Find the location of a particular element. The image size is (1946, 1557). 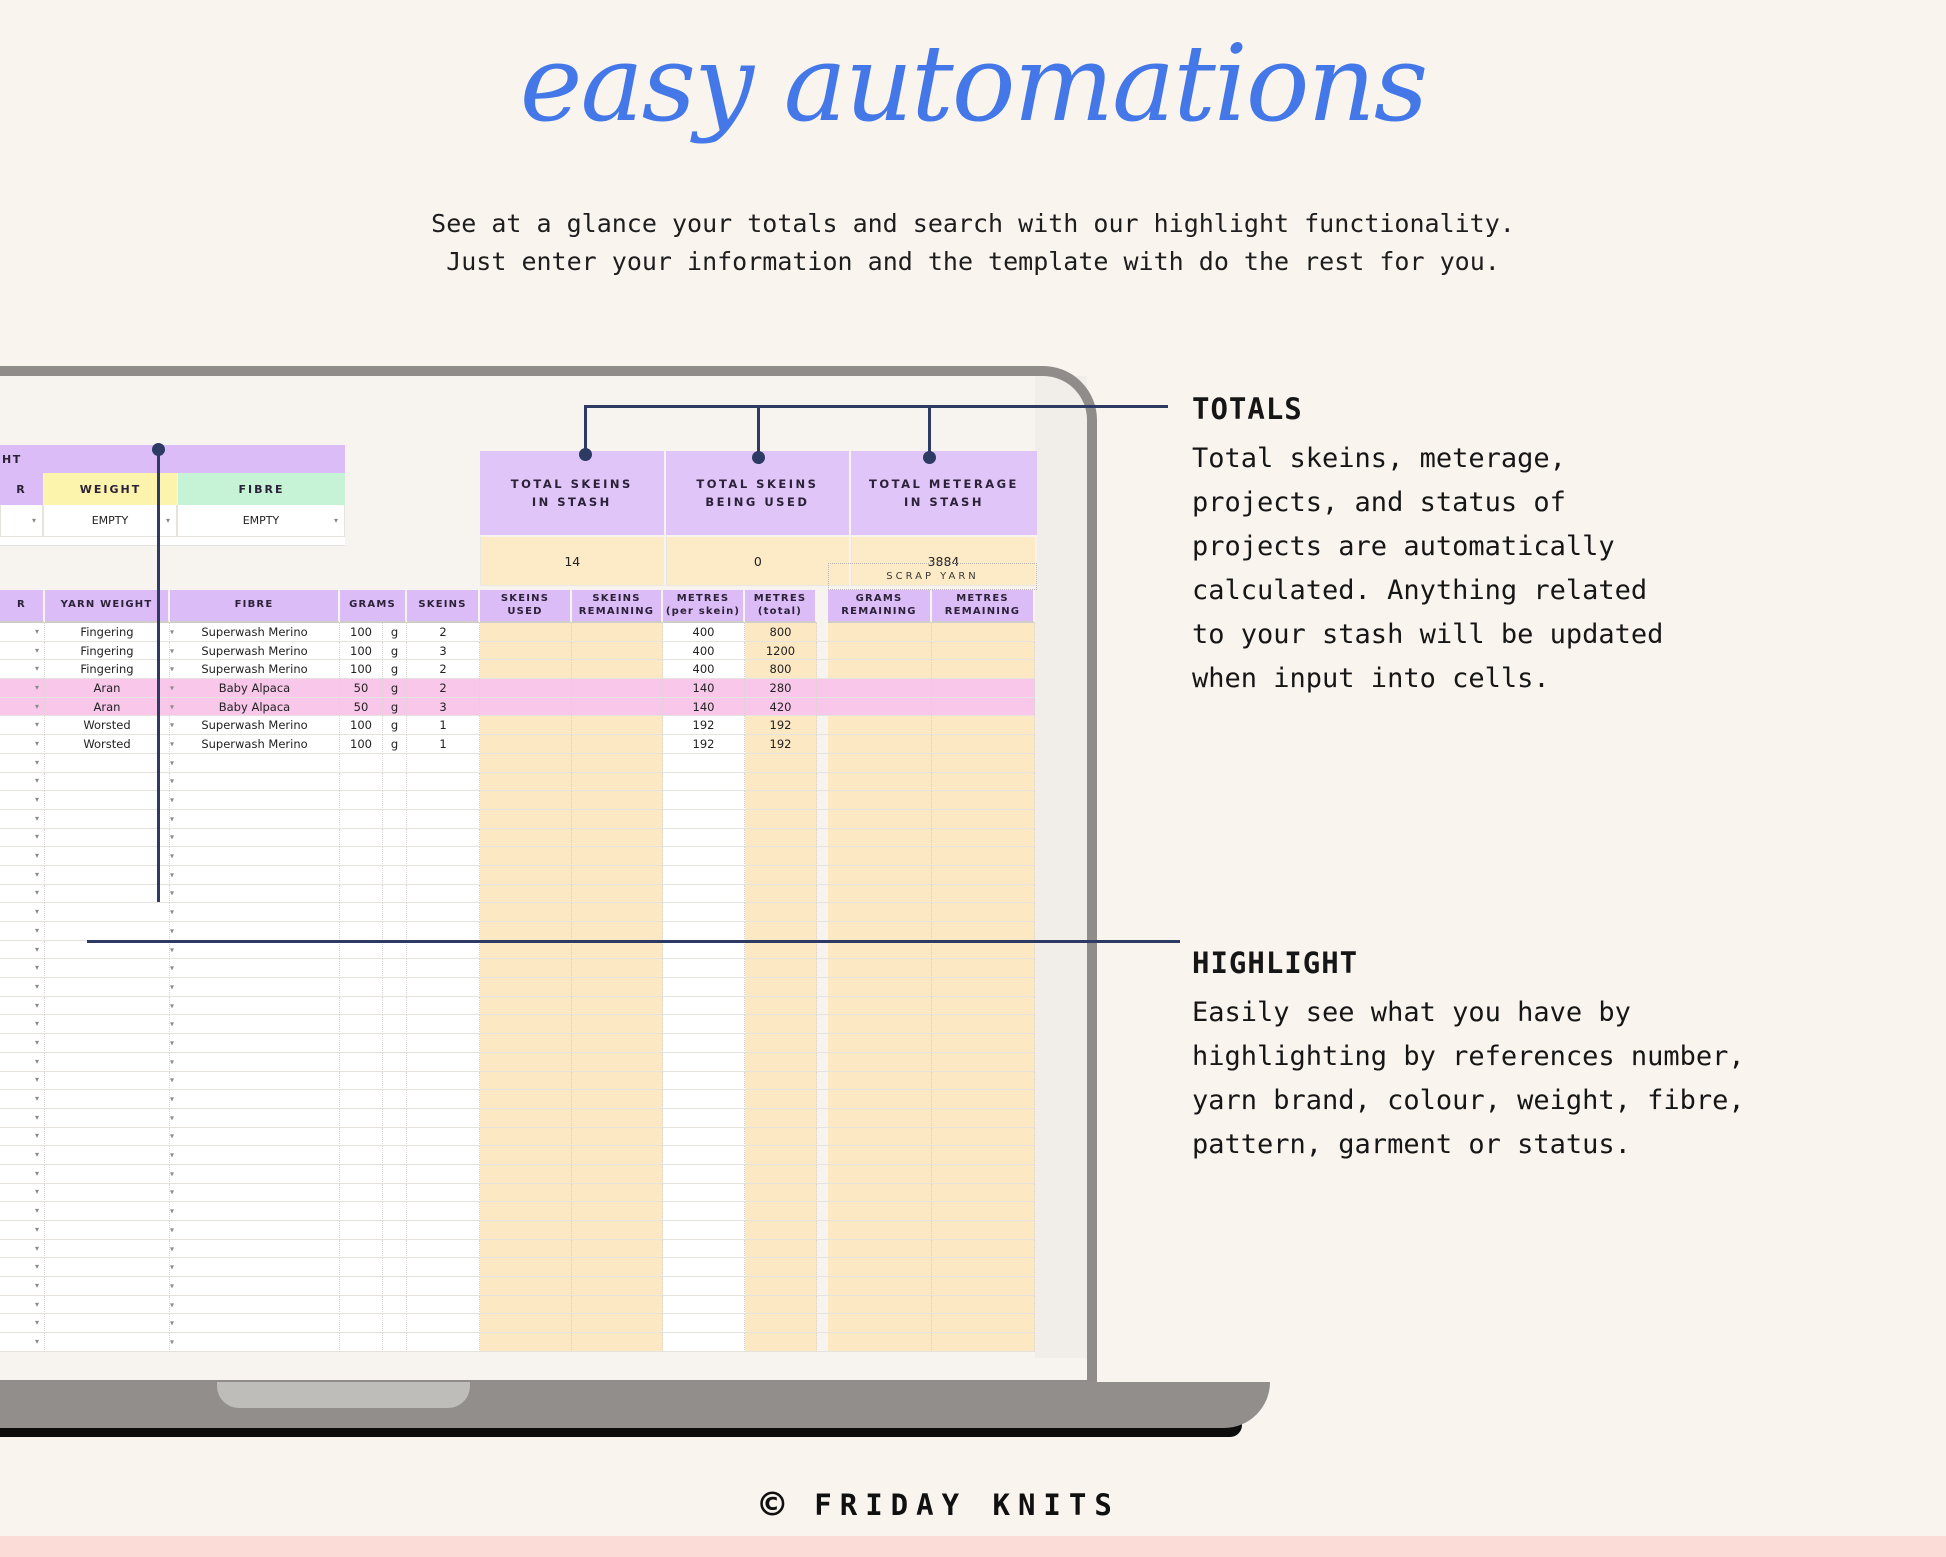

table-row: ▾ Fingering ▾ Superwash Merino 100 g 3 400 1200 is located at coordinates (517, 651).